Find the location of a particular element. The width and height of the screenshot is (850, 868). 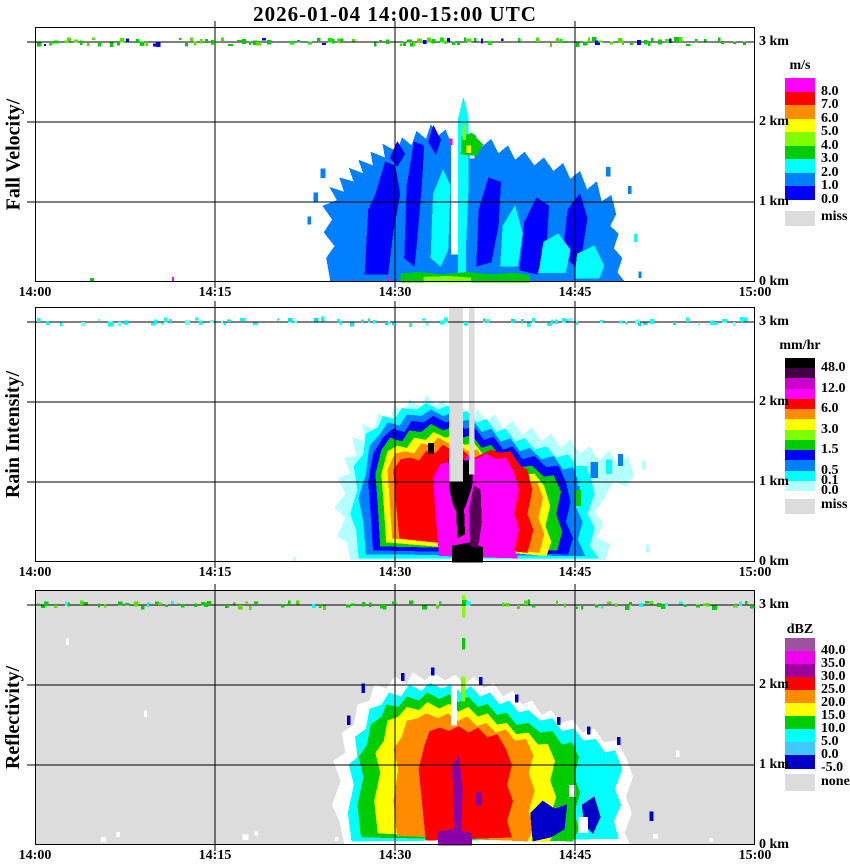

colorbar-fall-velocity: m/s 8.0 7.0 6.0 5.0 4.0 3.0 2.0 1.0 0.0 miss is located at coordinates (816, 173).